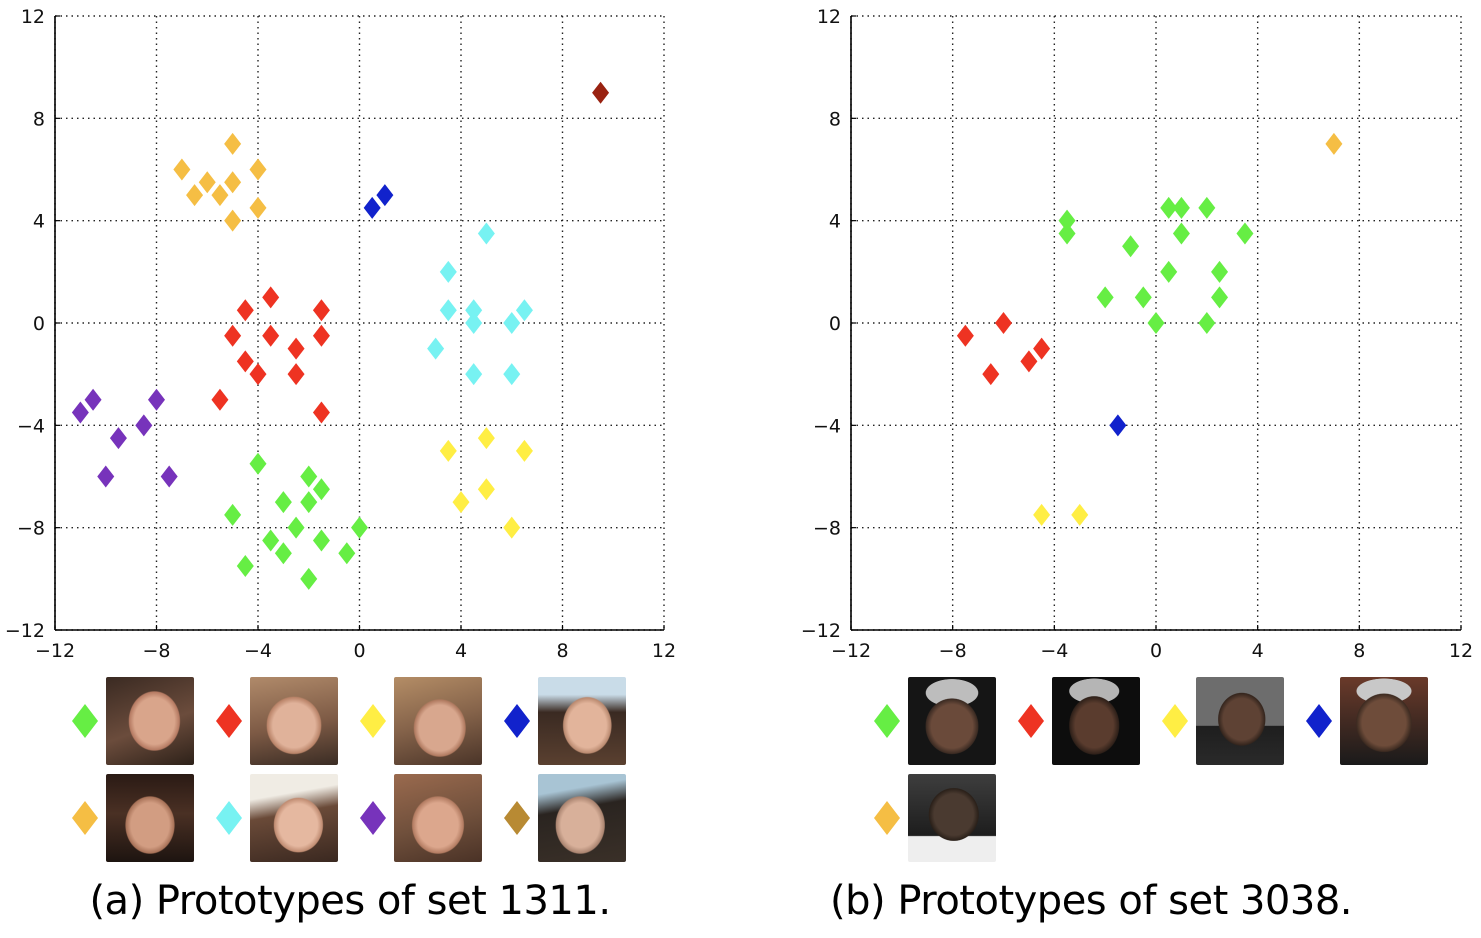 The height and width of the screenshot is (938, 1481). Describe the element at coordinates (835, 119) in the screenshot. I see `y-tick-label: 8` at that location.